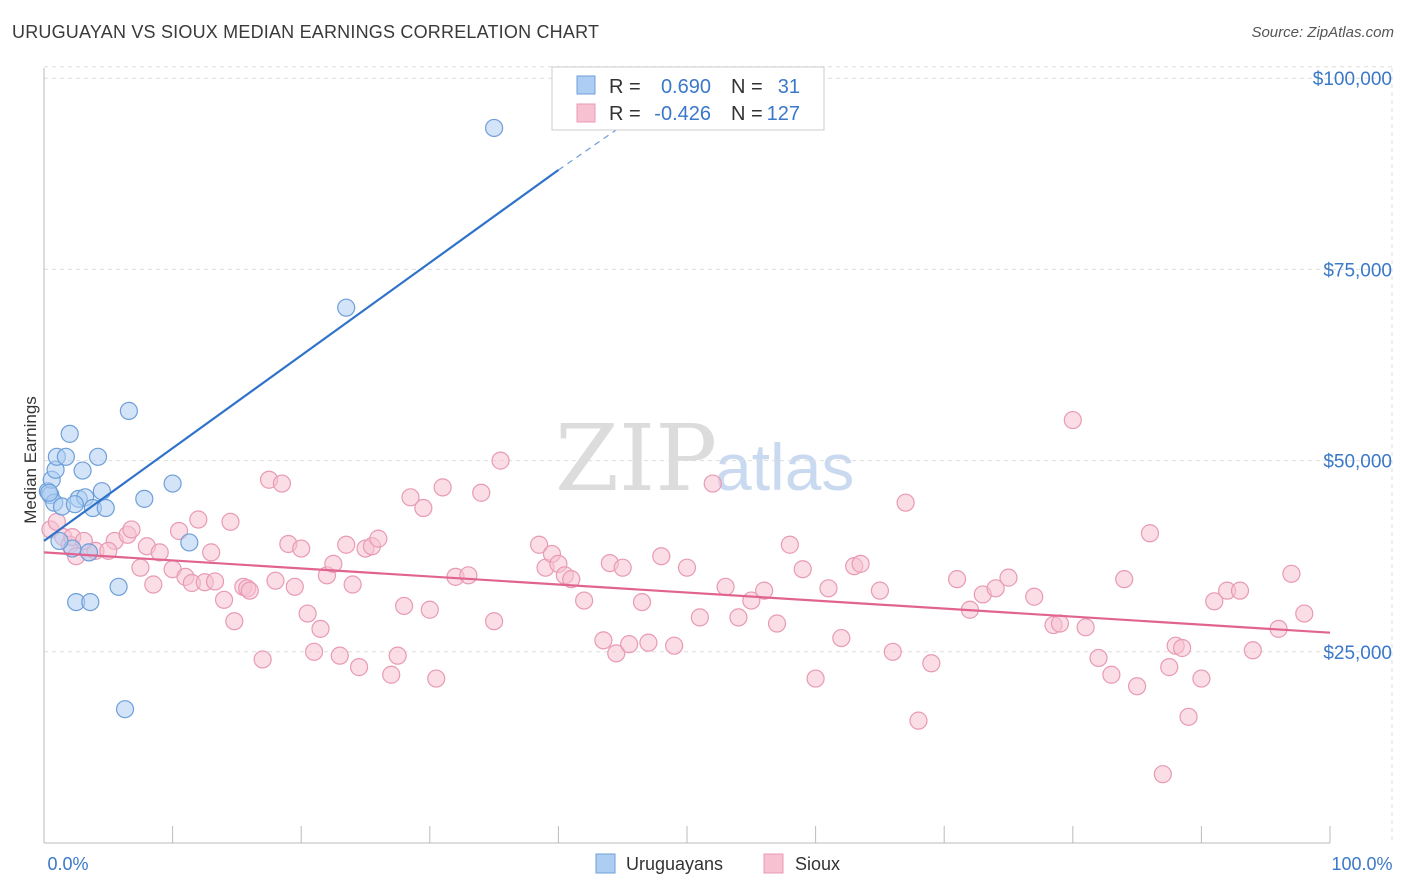 This screenshot has width=1406, height=892. What do you see at coordinates (682, 114) in the screenshot?
I see `legend-r-value-2: -0.426` at bounding box center [682, 114].